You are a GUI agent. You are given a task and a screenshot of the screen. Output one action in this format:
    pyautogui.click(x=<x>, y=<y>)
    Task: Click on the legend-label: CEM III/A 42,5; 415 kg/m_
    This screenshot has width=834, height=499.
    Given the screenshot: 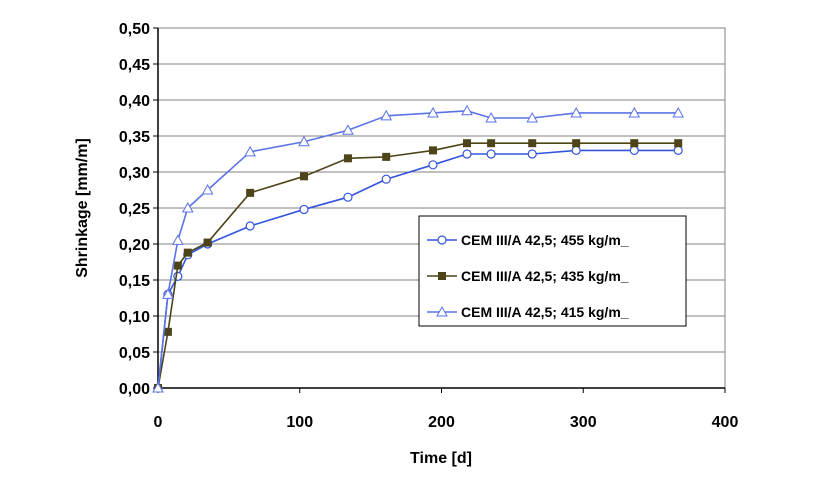 What is the action you would take?
    pyautogui.click(x=545, y=312)
    